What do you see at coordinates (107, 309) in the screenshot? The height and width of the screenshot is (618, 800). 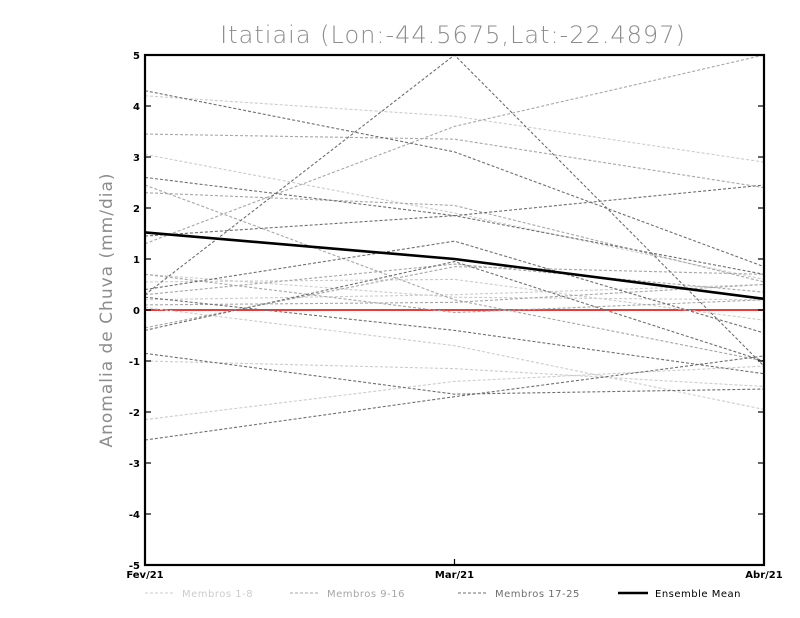 I see `y-axis-label: Anomalia de Chuva (mm/dia)` at bounding box center [107, 309].